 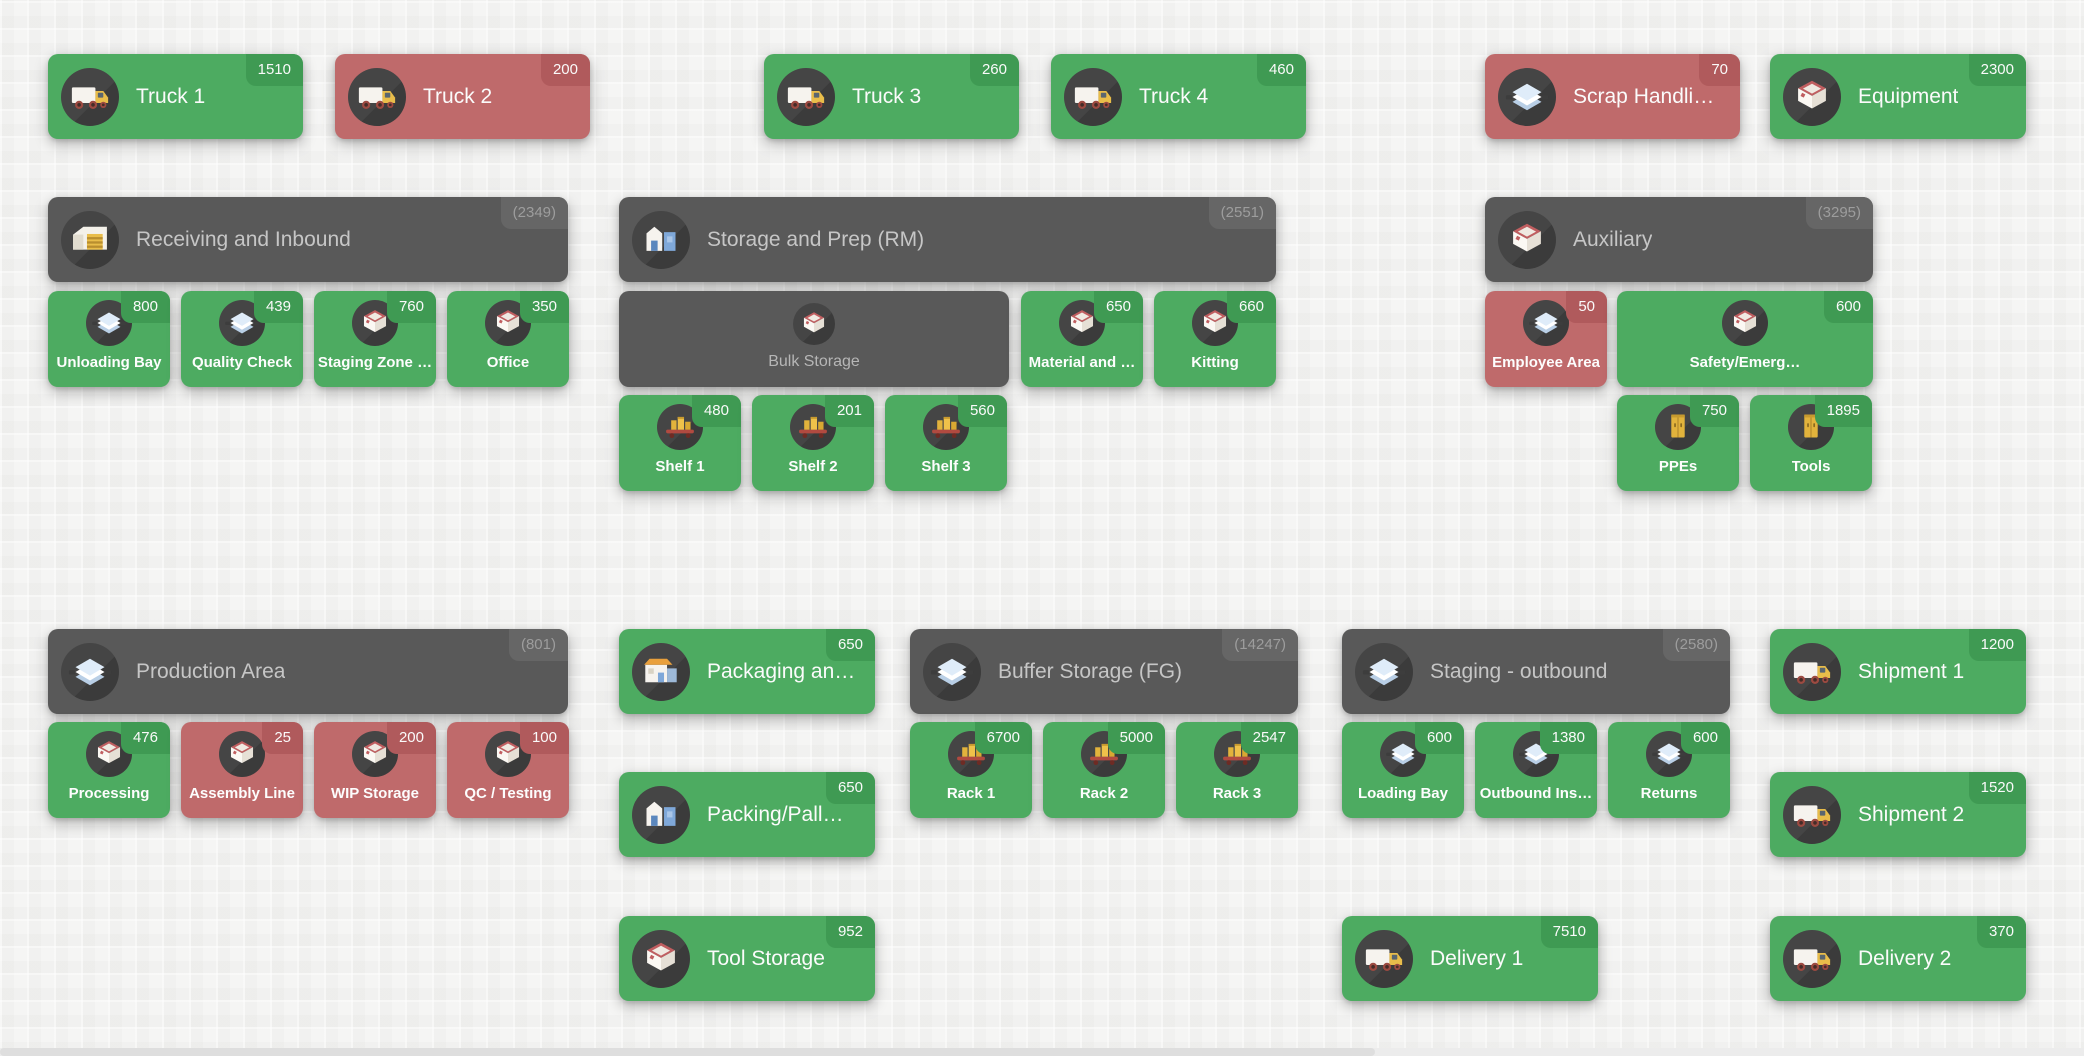 I want to click on node-card: Kitting 660, so click(x=1215, y=339).